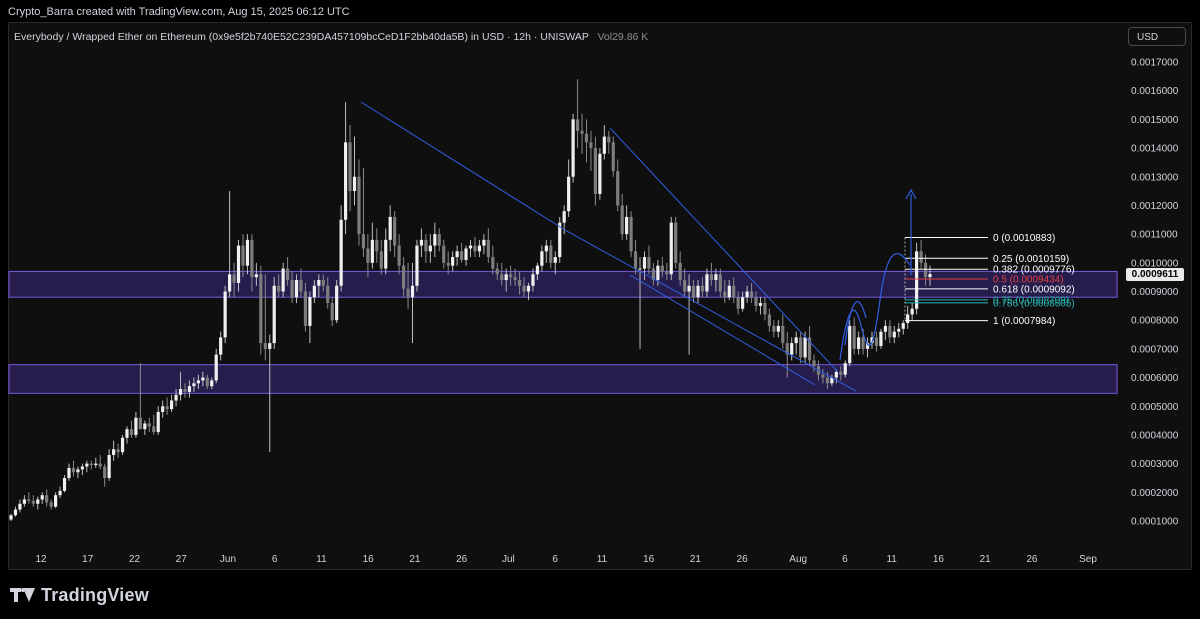 The image size is (1200, 619). Describe the element at coordinates (79, 595) in the screenshot. I see `footer: TradingView` at that location.